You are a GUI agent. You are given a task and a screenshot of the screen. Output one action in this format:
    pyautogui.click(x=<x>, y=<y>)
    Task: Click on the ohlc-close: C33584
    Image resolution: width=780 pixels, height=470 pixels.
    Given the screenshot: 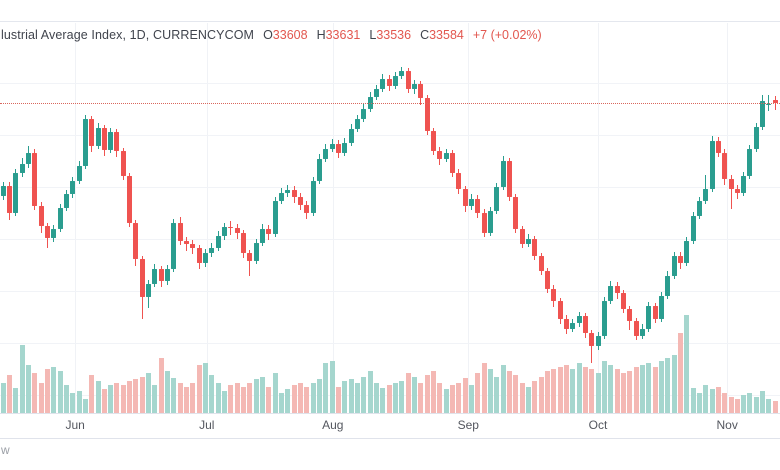 What is the action you would take?
    pyautogui.click(x=442, y=35)
    